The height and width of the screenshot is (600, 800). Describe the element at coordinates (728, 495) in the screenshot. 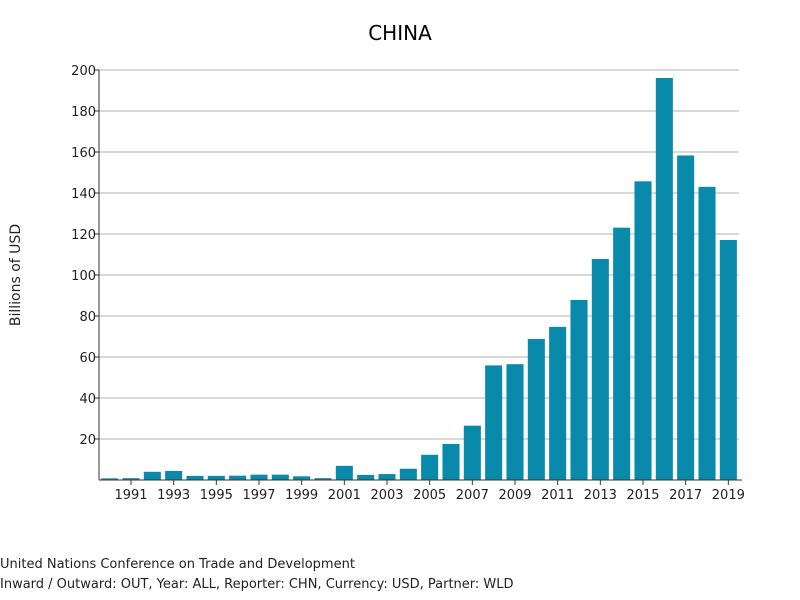

I see `x-tick-label: 2019` at that location.